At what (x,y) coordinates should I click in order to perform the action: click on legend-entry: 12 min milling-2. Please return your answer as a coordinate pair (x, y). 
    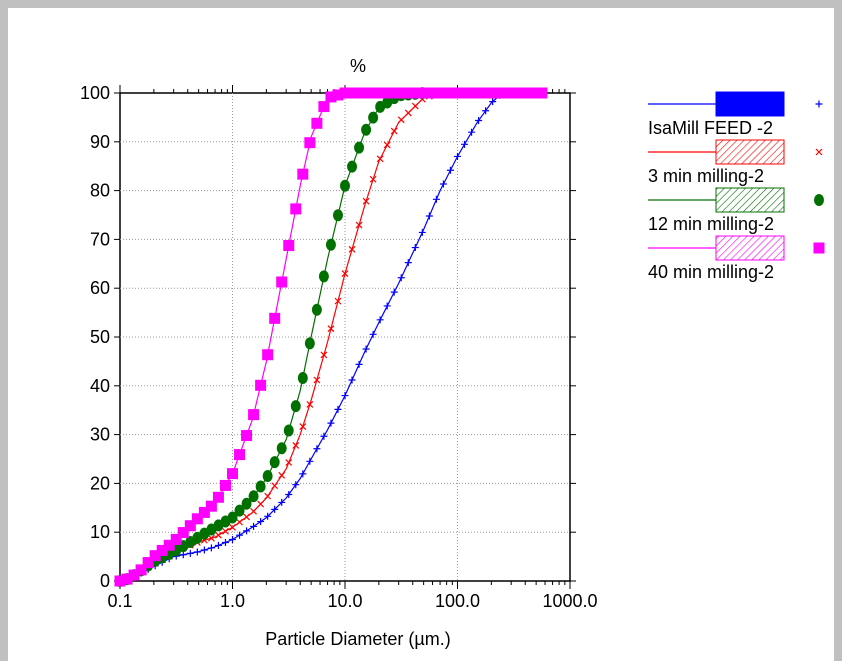
    Looking at the image, I should click on (736, 210).